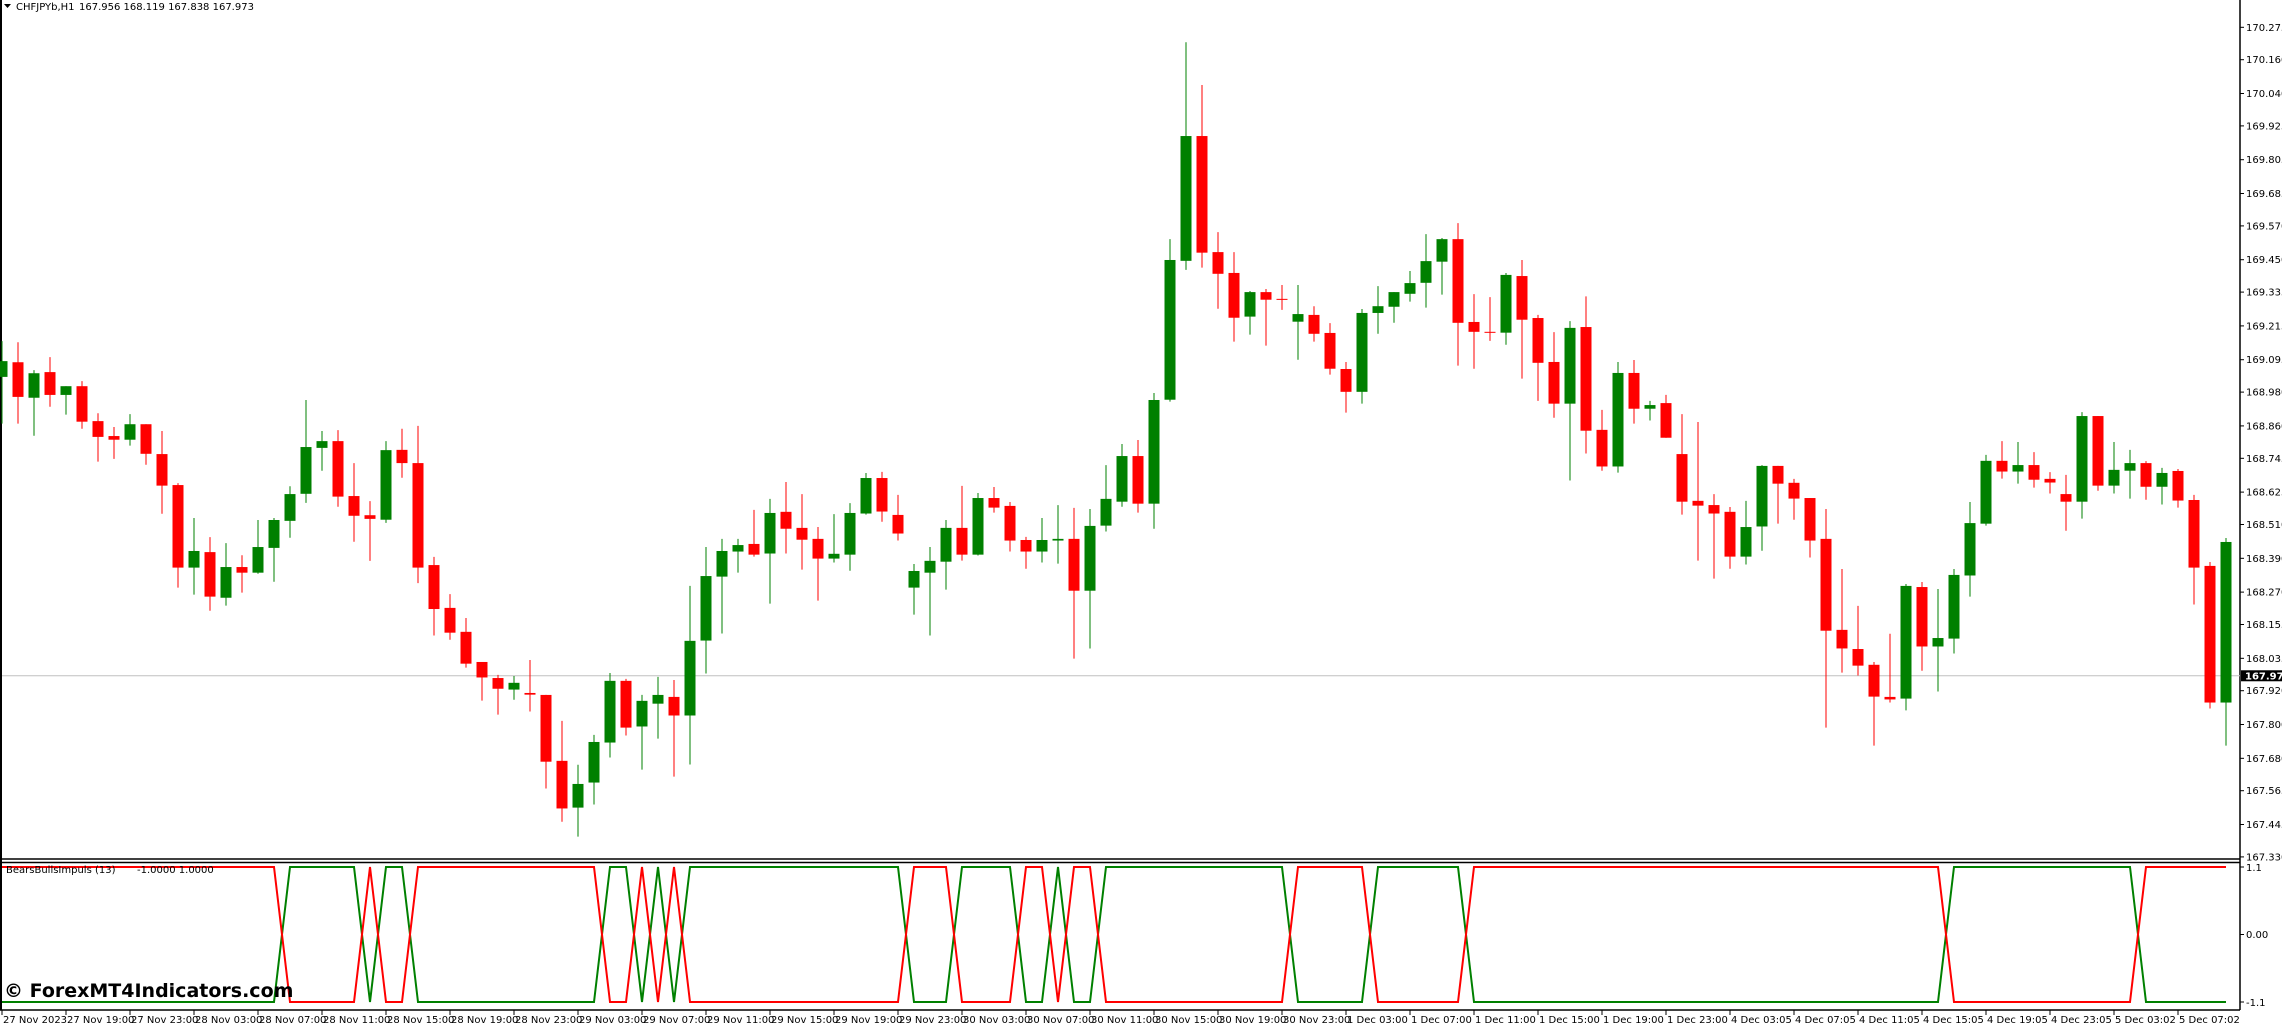 Image resolution: width=2282 pixels, height=1026 pixels. I want to click on time-label: 4 Dec 19:05, so click(2017, 1020).